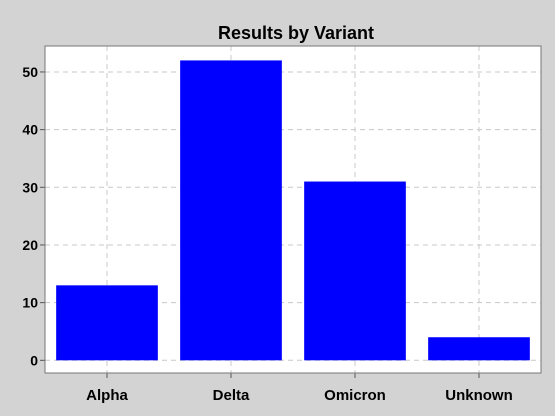  What do you see at coordinates (30, 130) in the screenshot?
I see `y-tick-label: 40` at bounding box center [30, 130].